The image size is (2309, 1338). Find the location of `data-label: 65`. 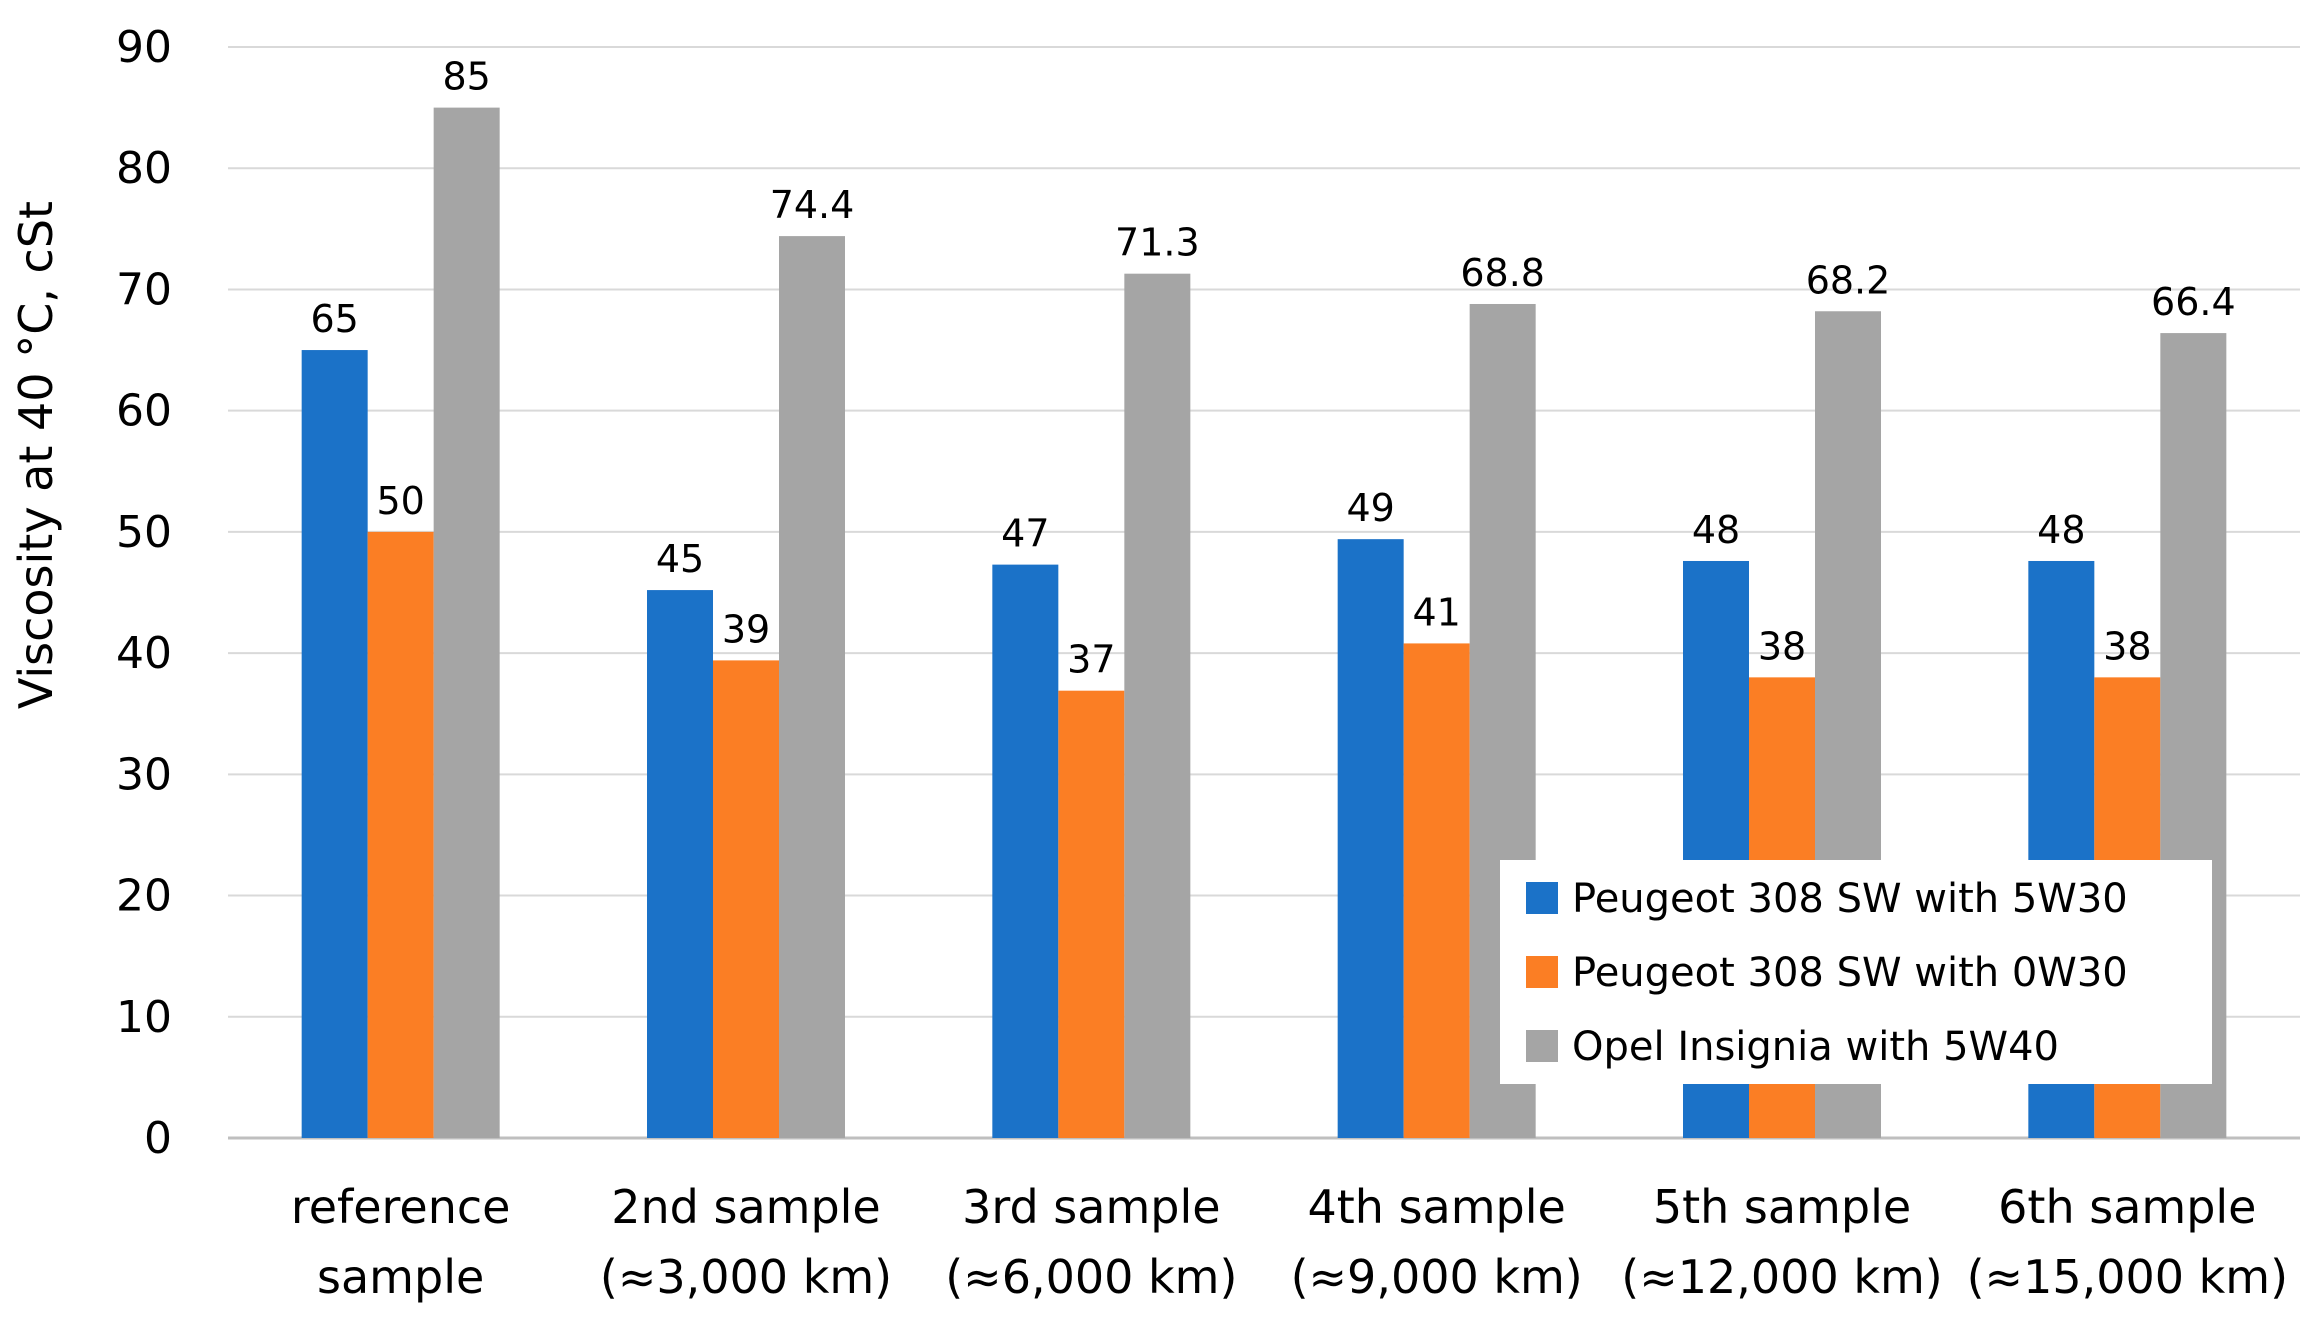

data-label: 65 is located at coordinates (334, 319).